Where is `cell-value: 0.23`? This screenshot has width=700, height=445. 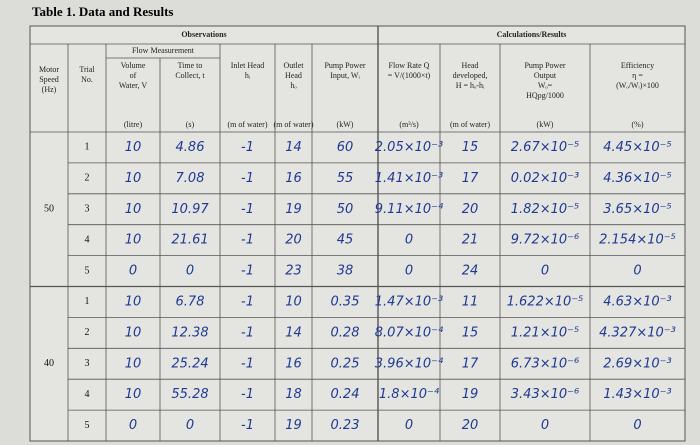 cell-value: 0.23 is located at coordinates (345, 425).